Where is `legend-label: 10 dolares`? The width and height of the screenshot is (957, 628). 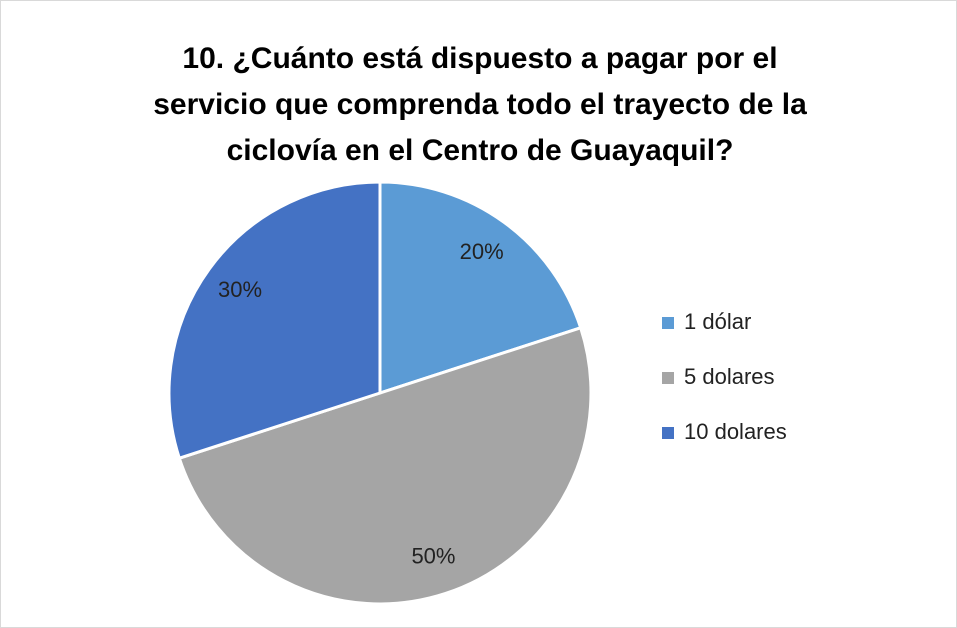 legend-label: 10 dolares is located at coordinates (735, 431).